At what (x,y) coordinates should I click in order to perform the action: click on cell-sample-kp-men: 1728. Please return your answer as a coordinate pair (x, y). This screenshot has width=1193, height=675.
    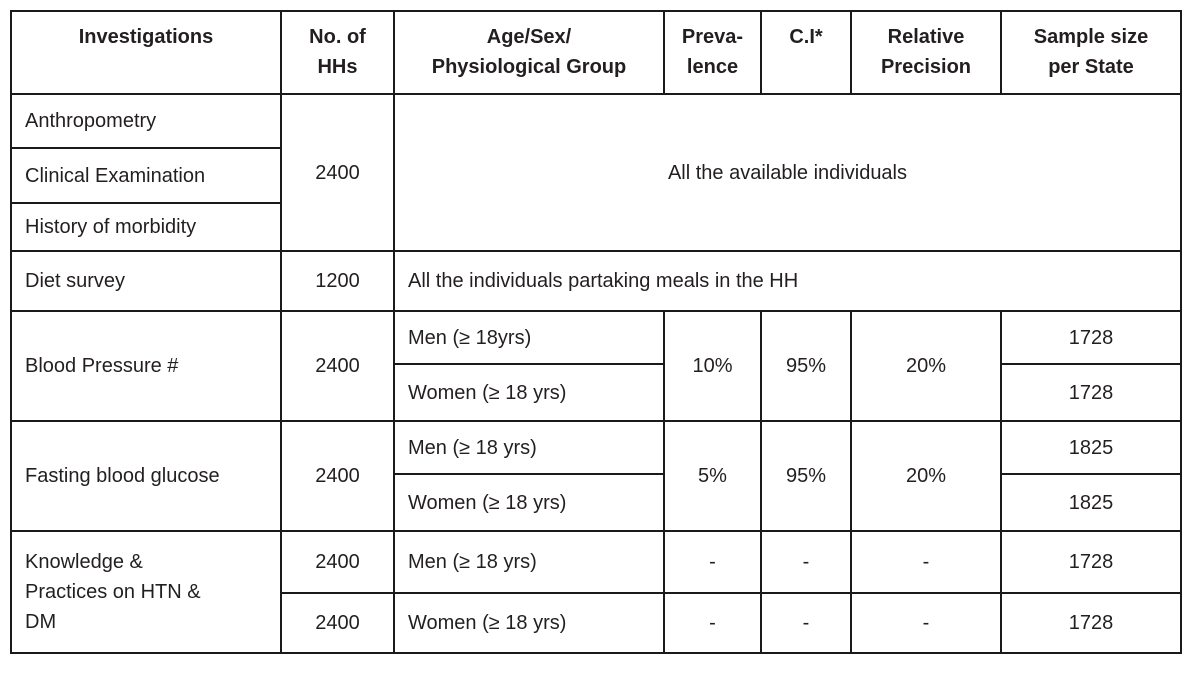
    Looking at the image, I should click on (1091, 562).